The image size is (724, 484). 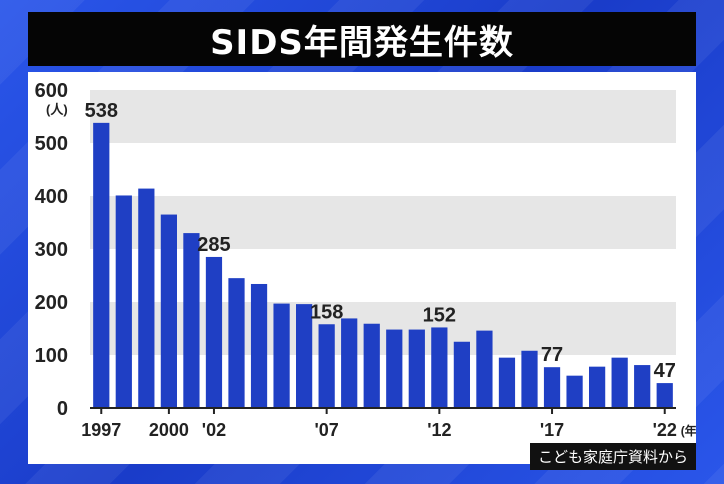 I want to click on data-label: 158, so click(x=326, y=312).